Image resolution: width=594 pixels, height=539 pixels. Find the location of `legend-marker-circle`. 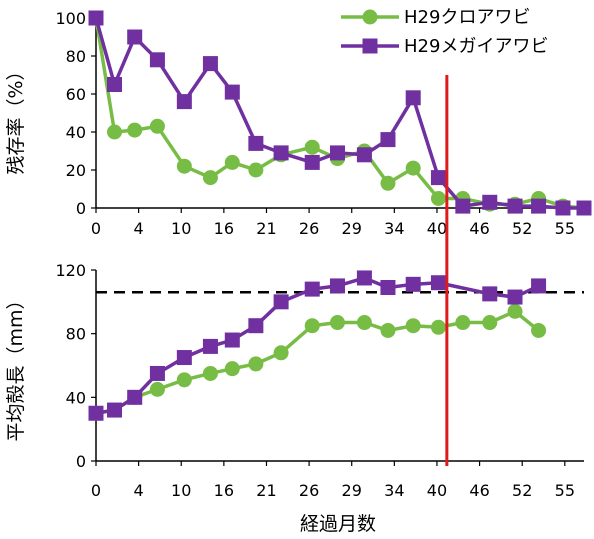

legend-marker-circle is located at coordinates (370, 17).